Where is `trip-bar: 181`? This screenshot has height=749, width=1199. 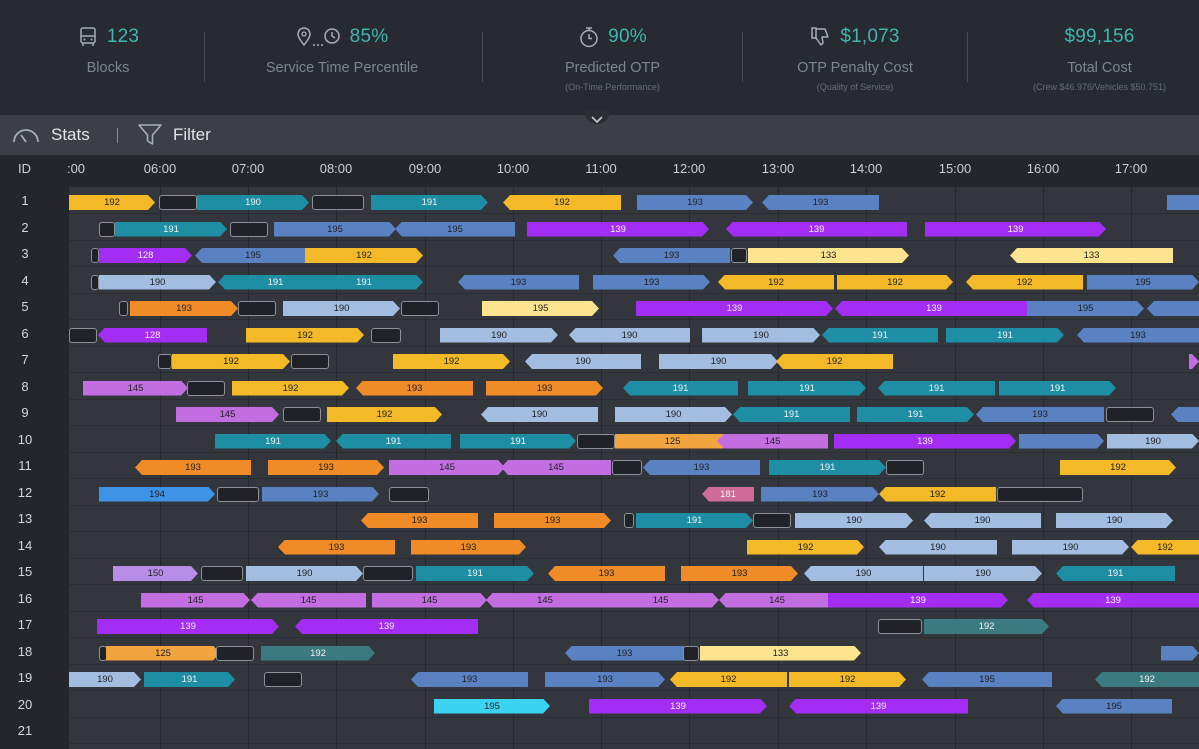 trip-bar: 181 is located at coordinates (728, 494).